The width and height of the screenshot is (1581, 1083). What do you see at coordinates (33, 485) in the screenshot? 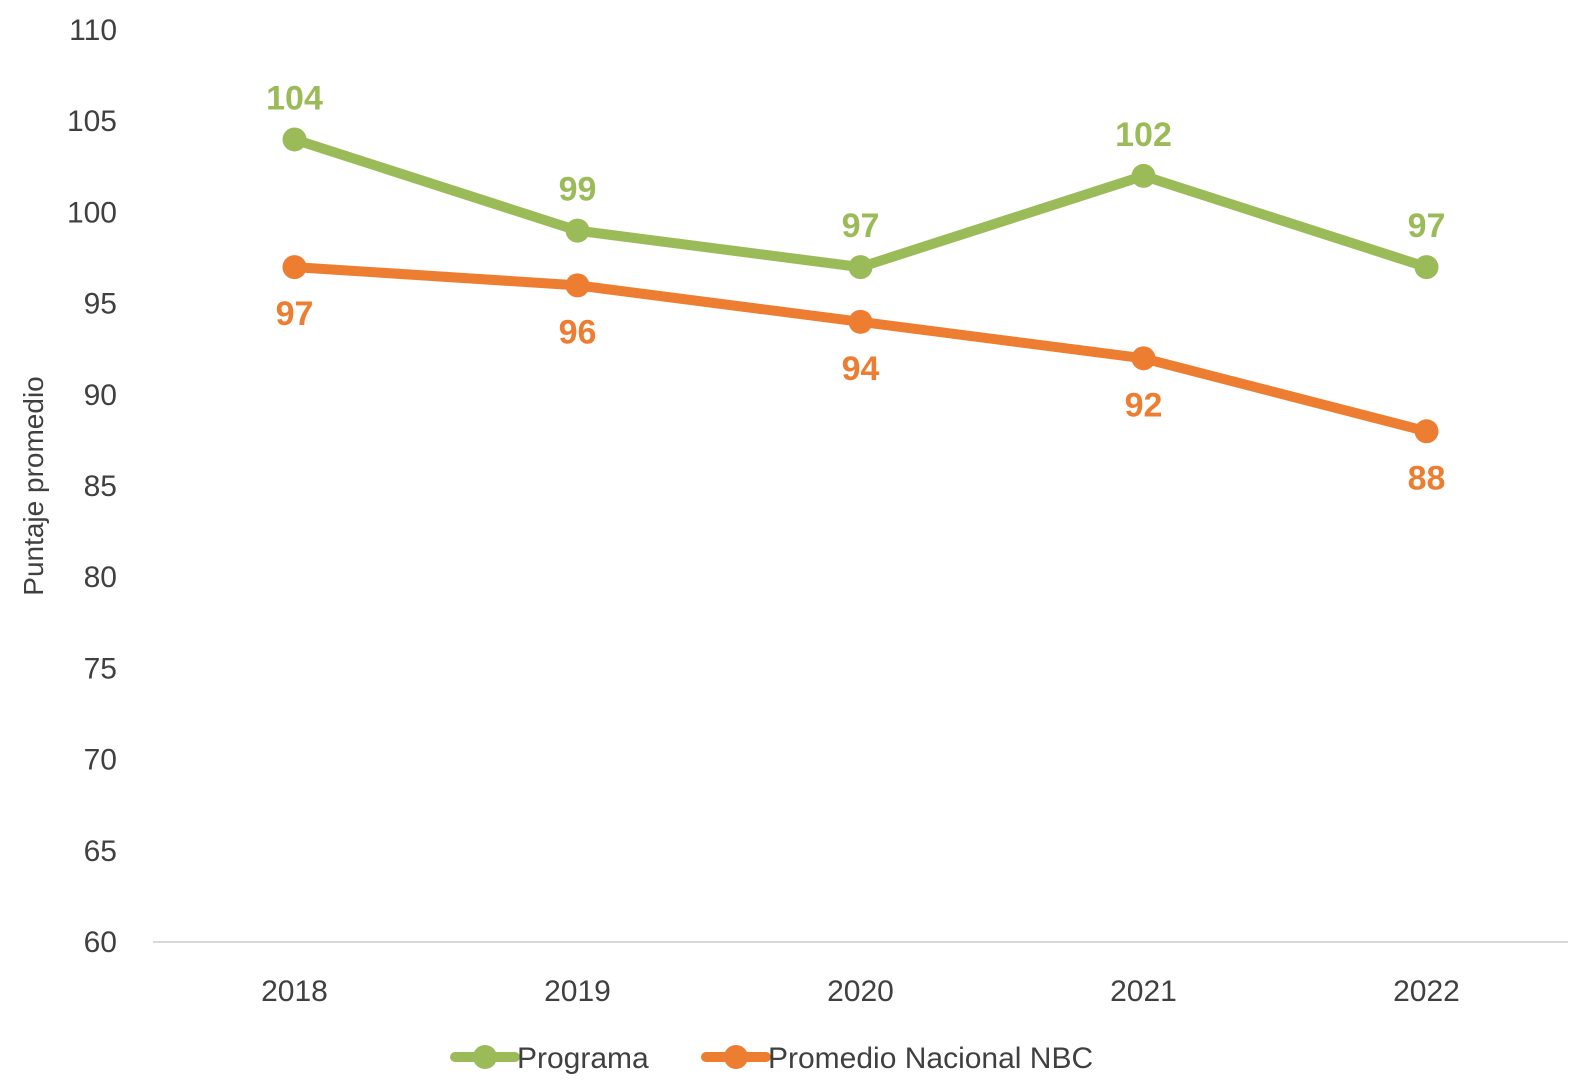
I see `y-axis-label: Puntaje promedio` at bounding box center [33, 485].